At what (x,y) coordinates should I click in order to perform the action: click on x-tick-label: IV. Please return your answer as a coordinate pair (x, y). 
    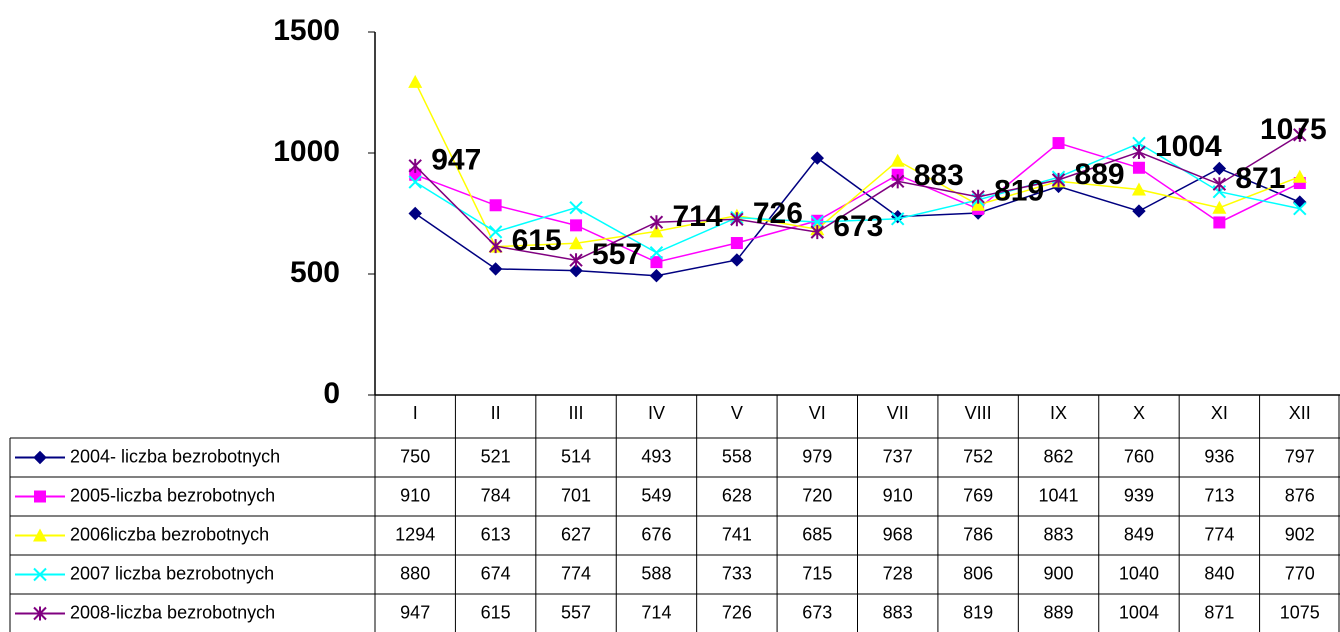
    Looking at the image, I should click on (656, 413).